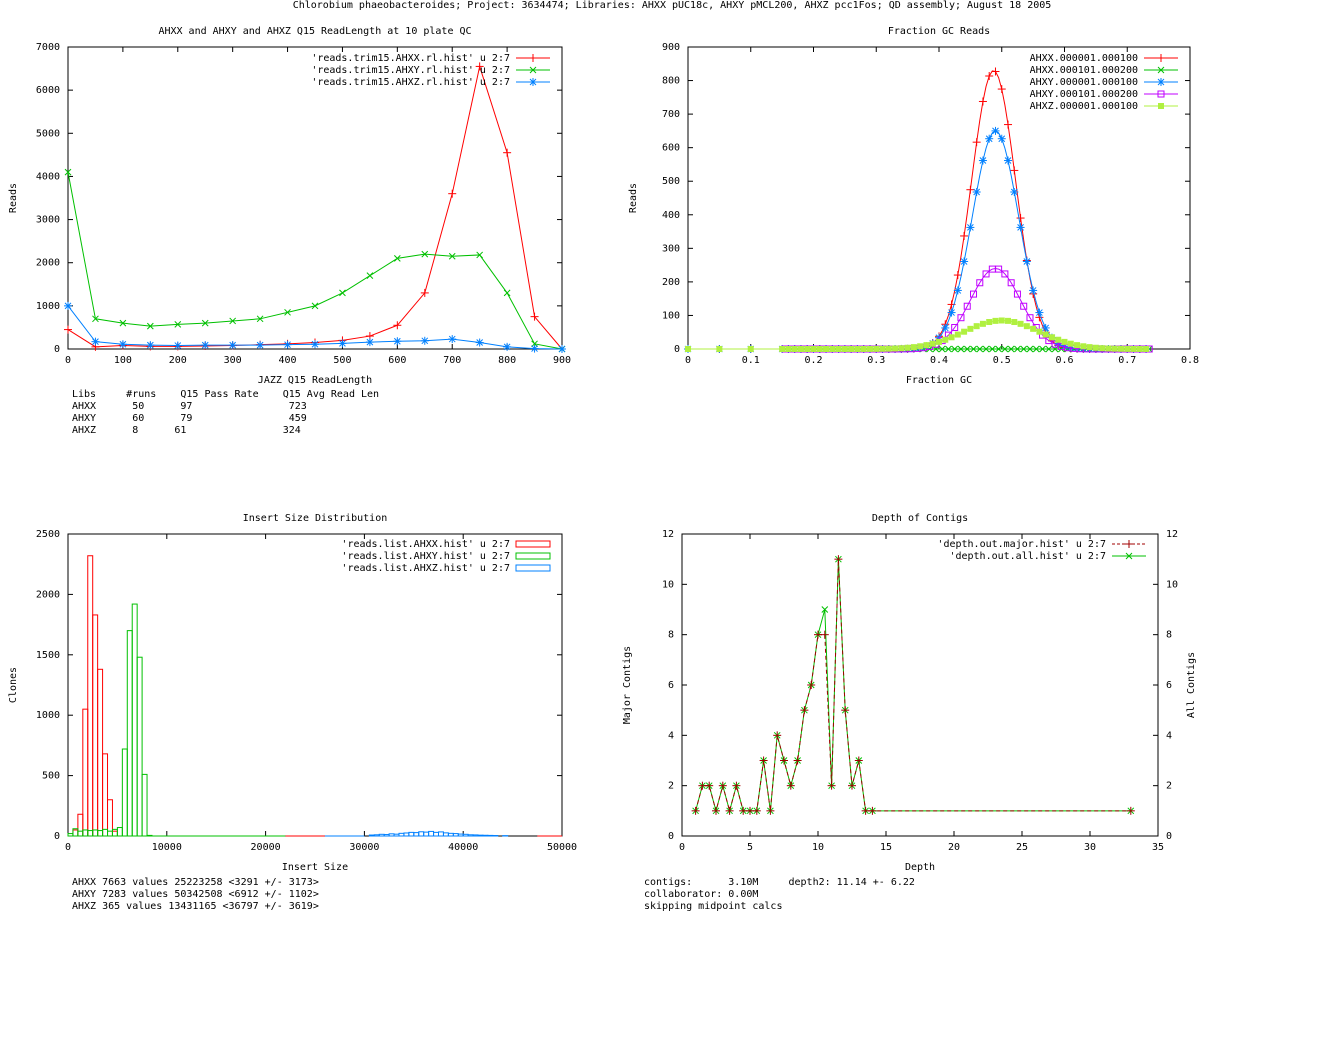 Image resolution: width=1344 pixels, height=1060 pixels. What do you see at coordinates (1169, 786) in the screenshot?
I see `y2-tick-label: 2` at bounding box center [1169, 786].